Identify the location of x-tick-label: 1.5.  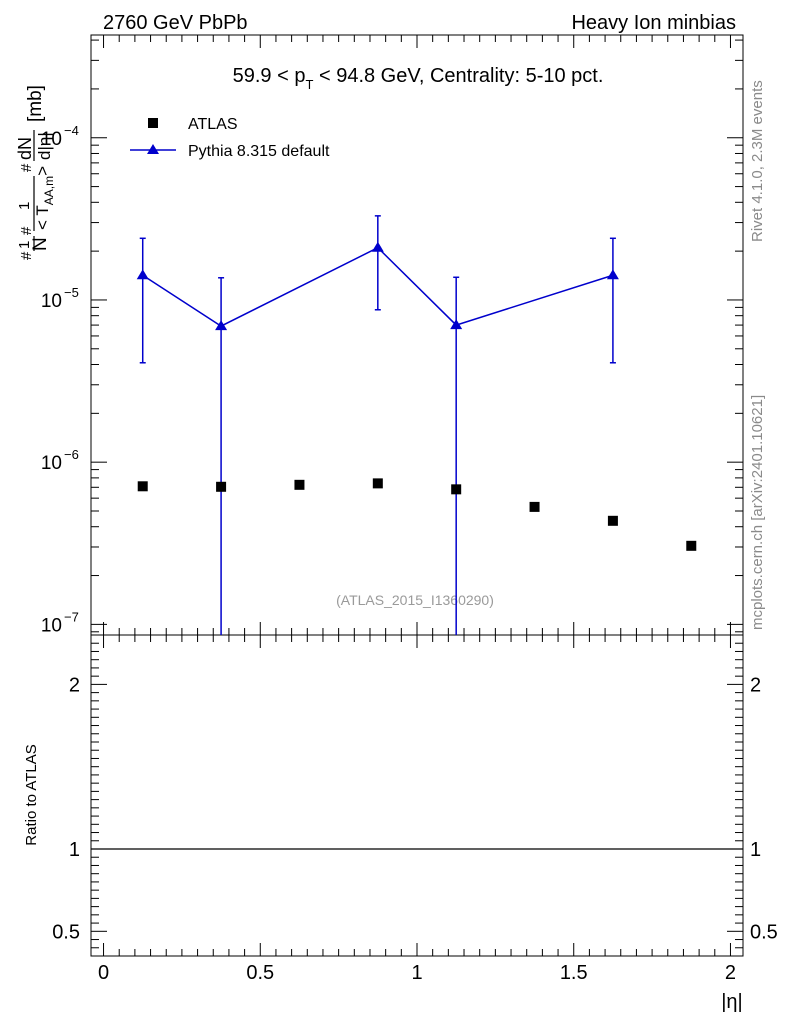
(574, 973).